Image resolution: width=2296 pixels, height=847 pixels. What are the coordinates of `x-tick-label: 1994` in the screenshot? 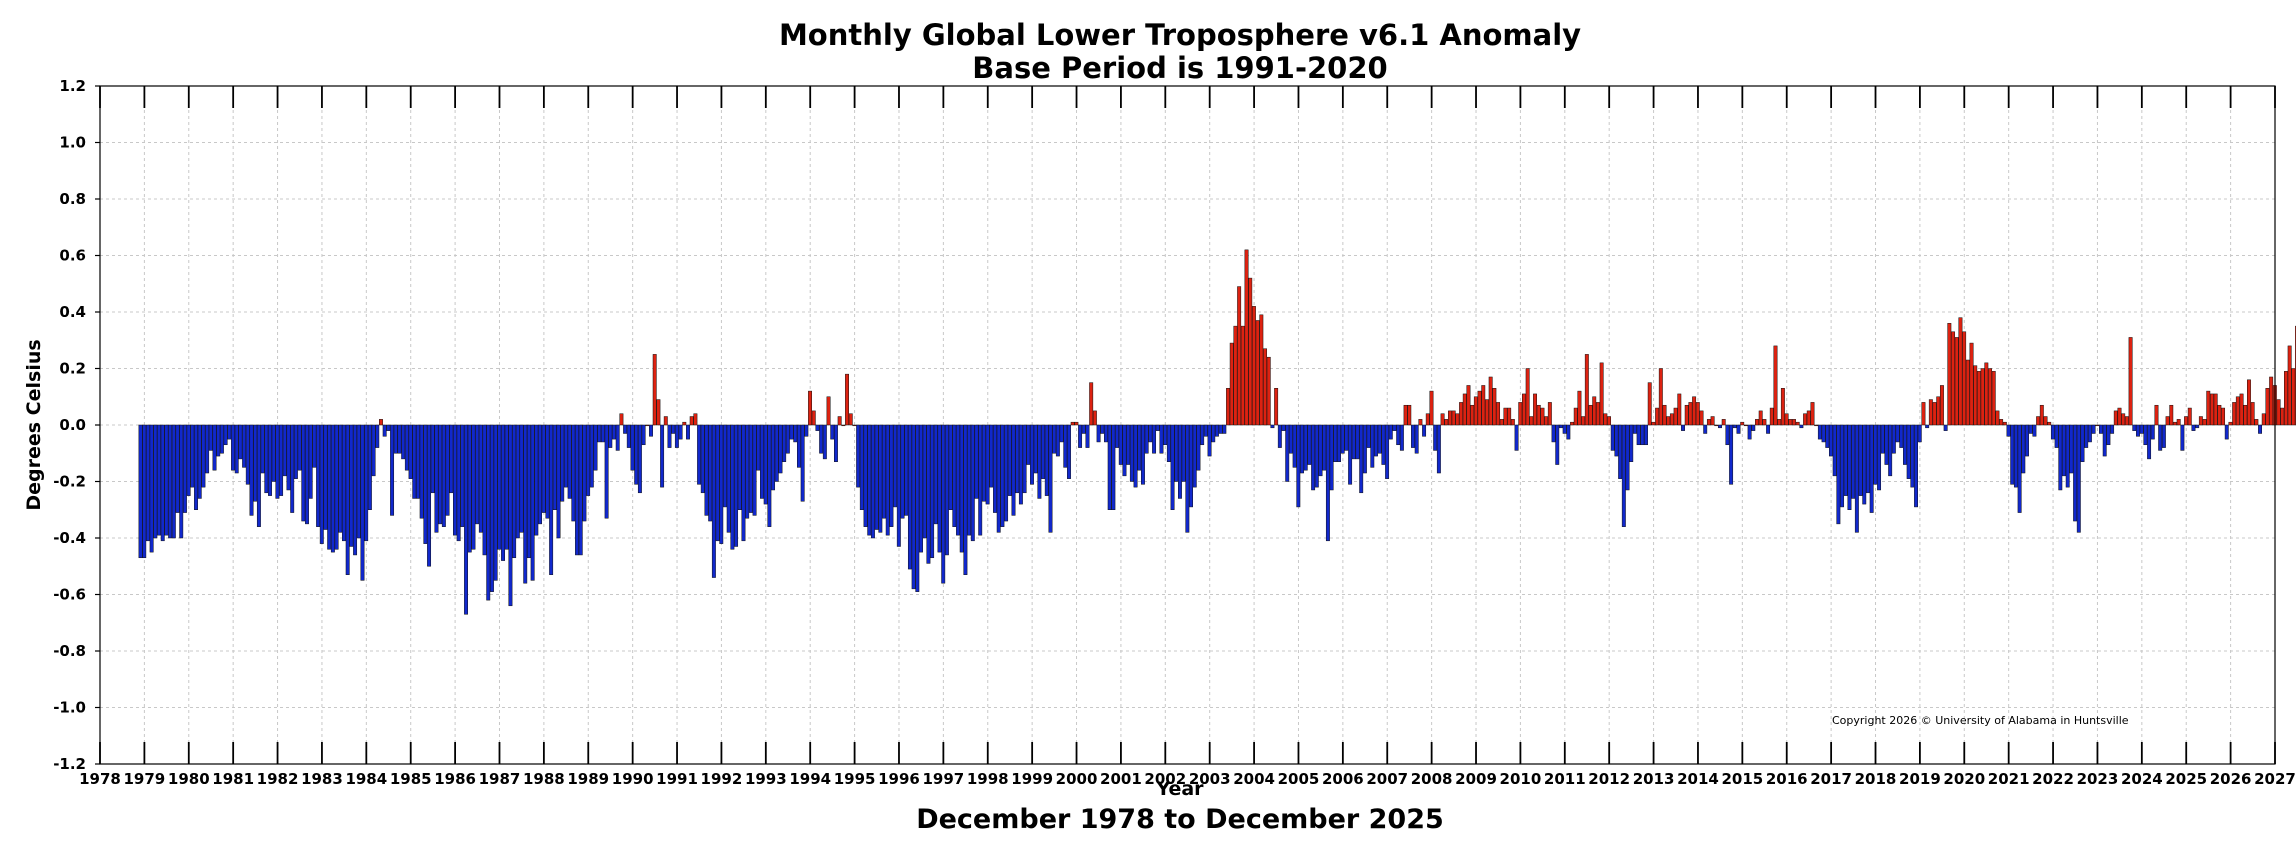 It's located at (810, 779).